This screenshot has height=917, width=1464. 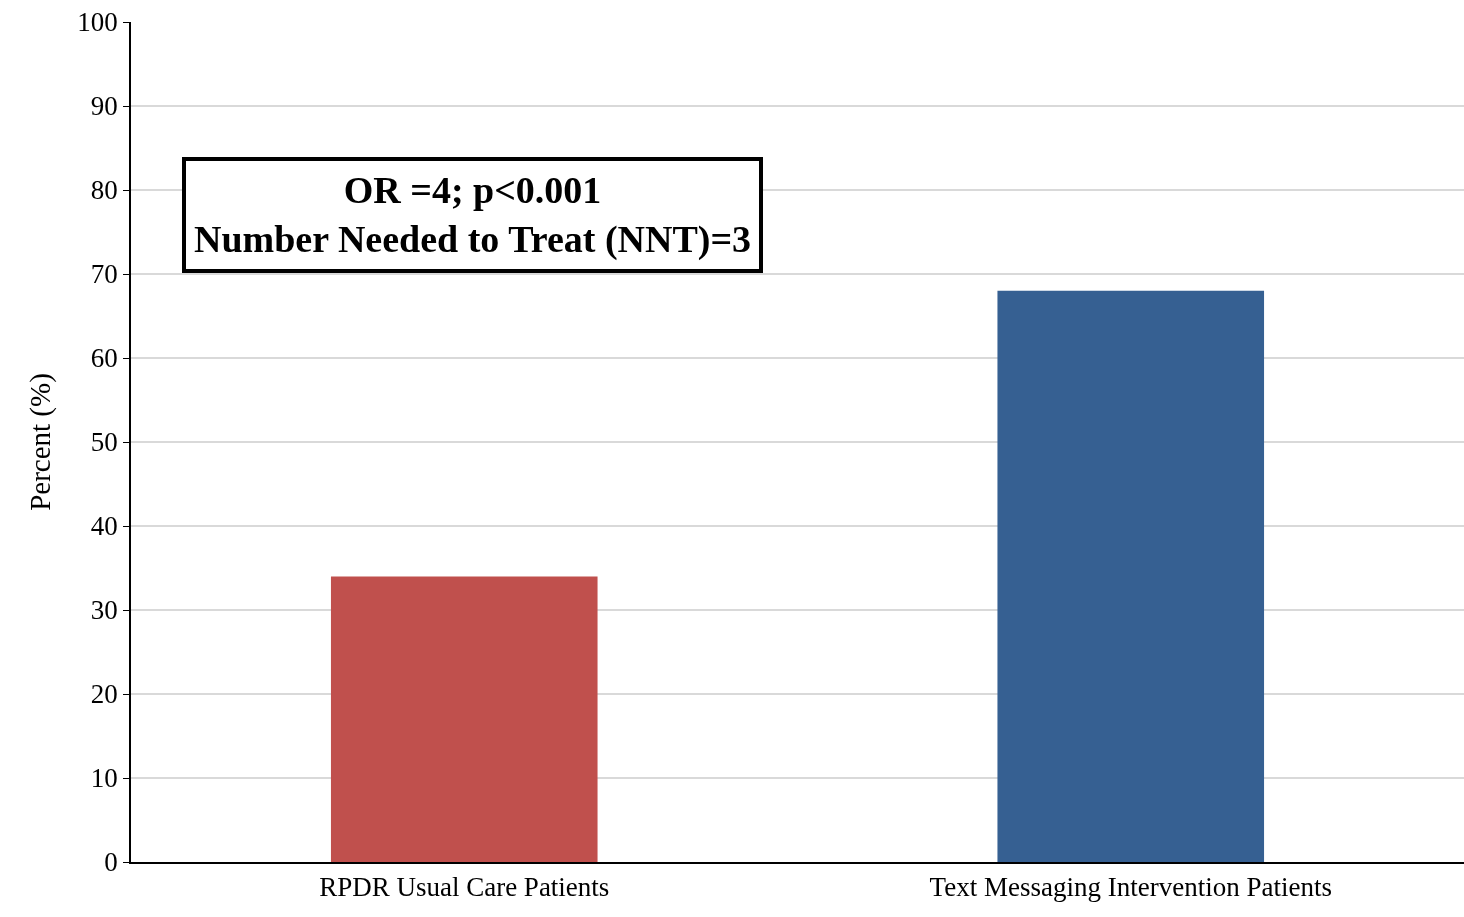 What do you see at coordinates (104, 274) in the screenshot?
I see `y-tick-label: 70` at bounding box center [104, 274].